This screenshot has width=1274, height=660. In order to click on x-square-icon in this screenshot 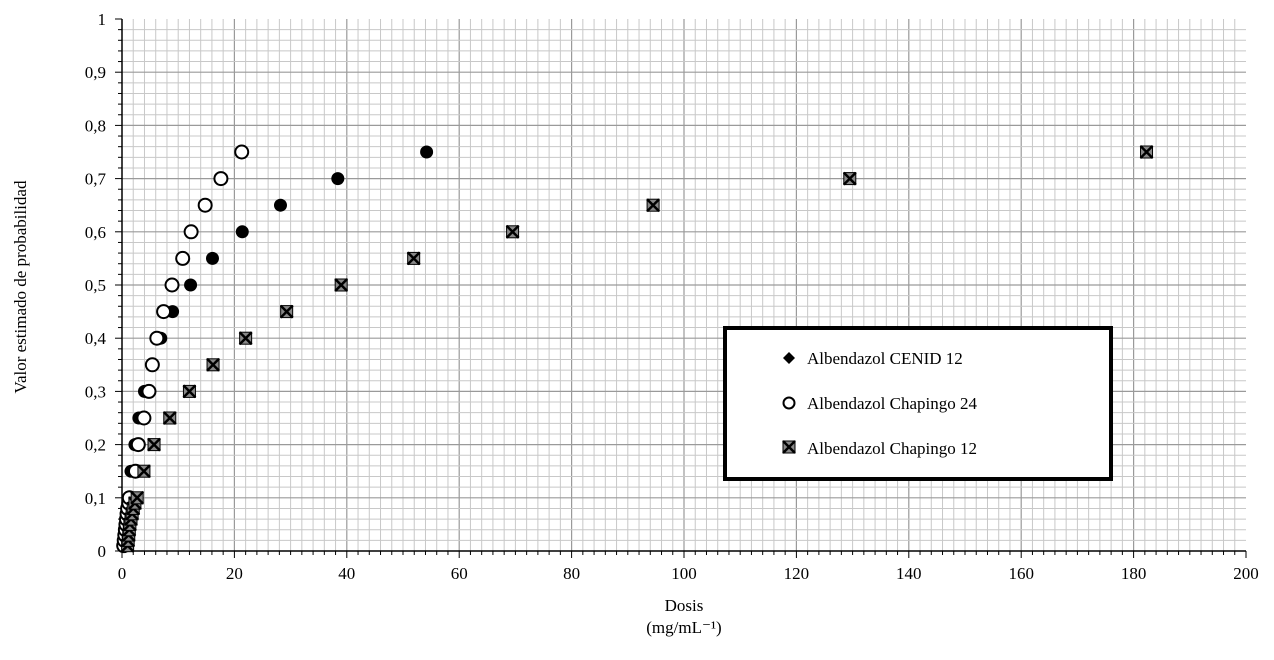, I will do `click(789, 447)`.